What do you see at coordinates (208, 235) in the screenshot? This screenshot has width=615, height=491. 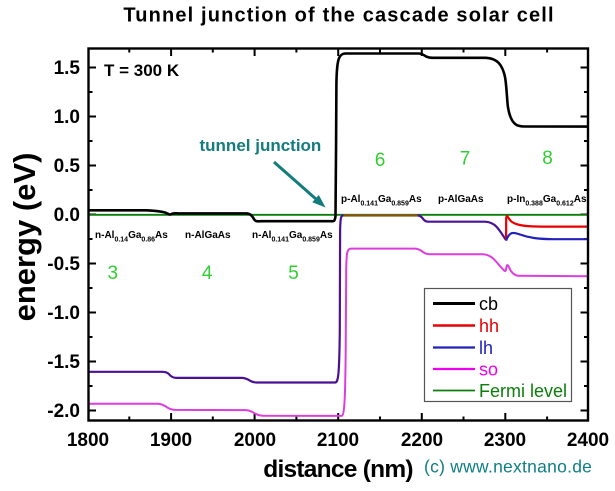 I see `svg-text: n-AlGaAs` at bounding box center [208, 235].